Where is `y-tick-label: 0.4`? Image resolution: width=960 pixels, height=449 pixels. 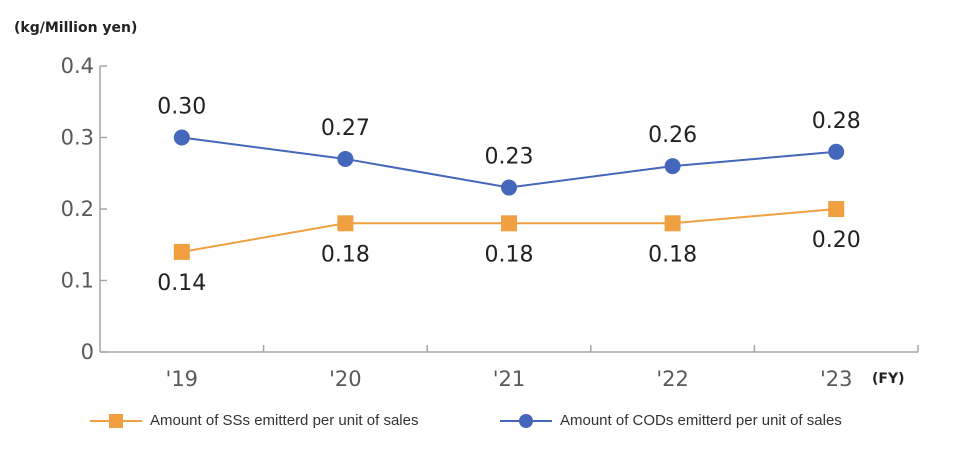
y-tick-label: 0.4 is located at coordinates (77, 66).